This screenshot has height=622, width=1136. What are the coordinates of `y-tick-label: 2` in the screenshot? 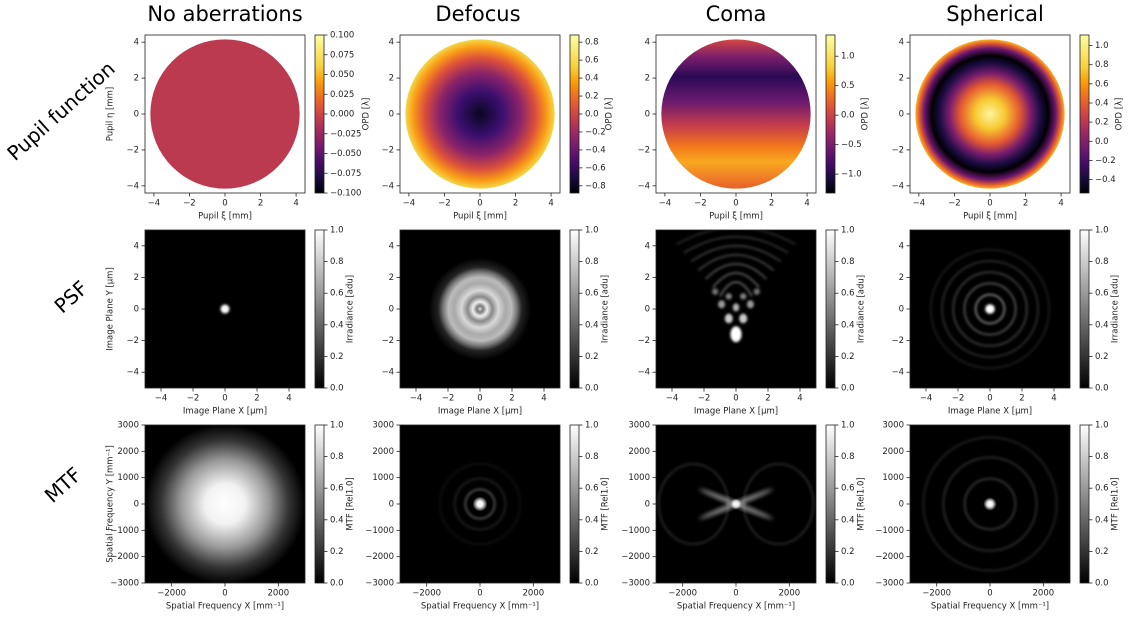 It's located at (647, 278).